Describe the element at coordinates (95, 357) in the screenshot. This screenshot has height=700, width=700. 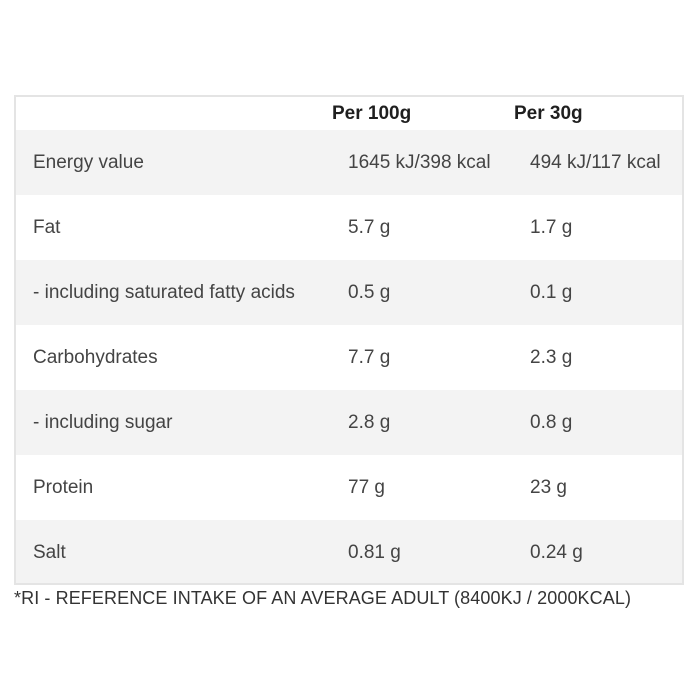
I see `row-name: Carbohydrates` at that location.